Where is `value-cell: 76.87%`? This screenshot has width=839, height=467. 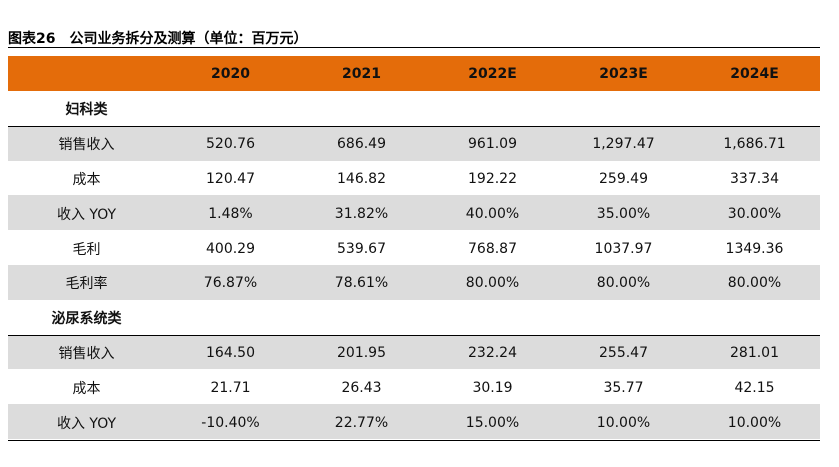 value-cell: 76.87% is located at coordinates (230, 283).